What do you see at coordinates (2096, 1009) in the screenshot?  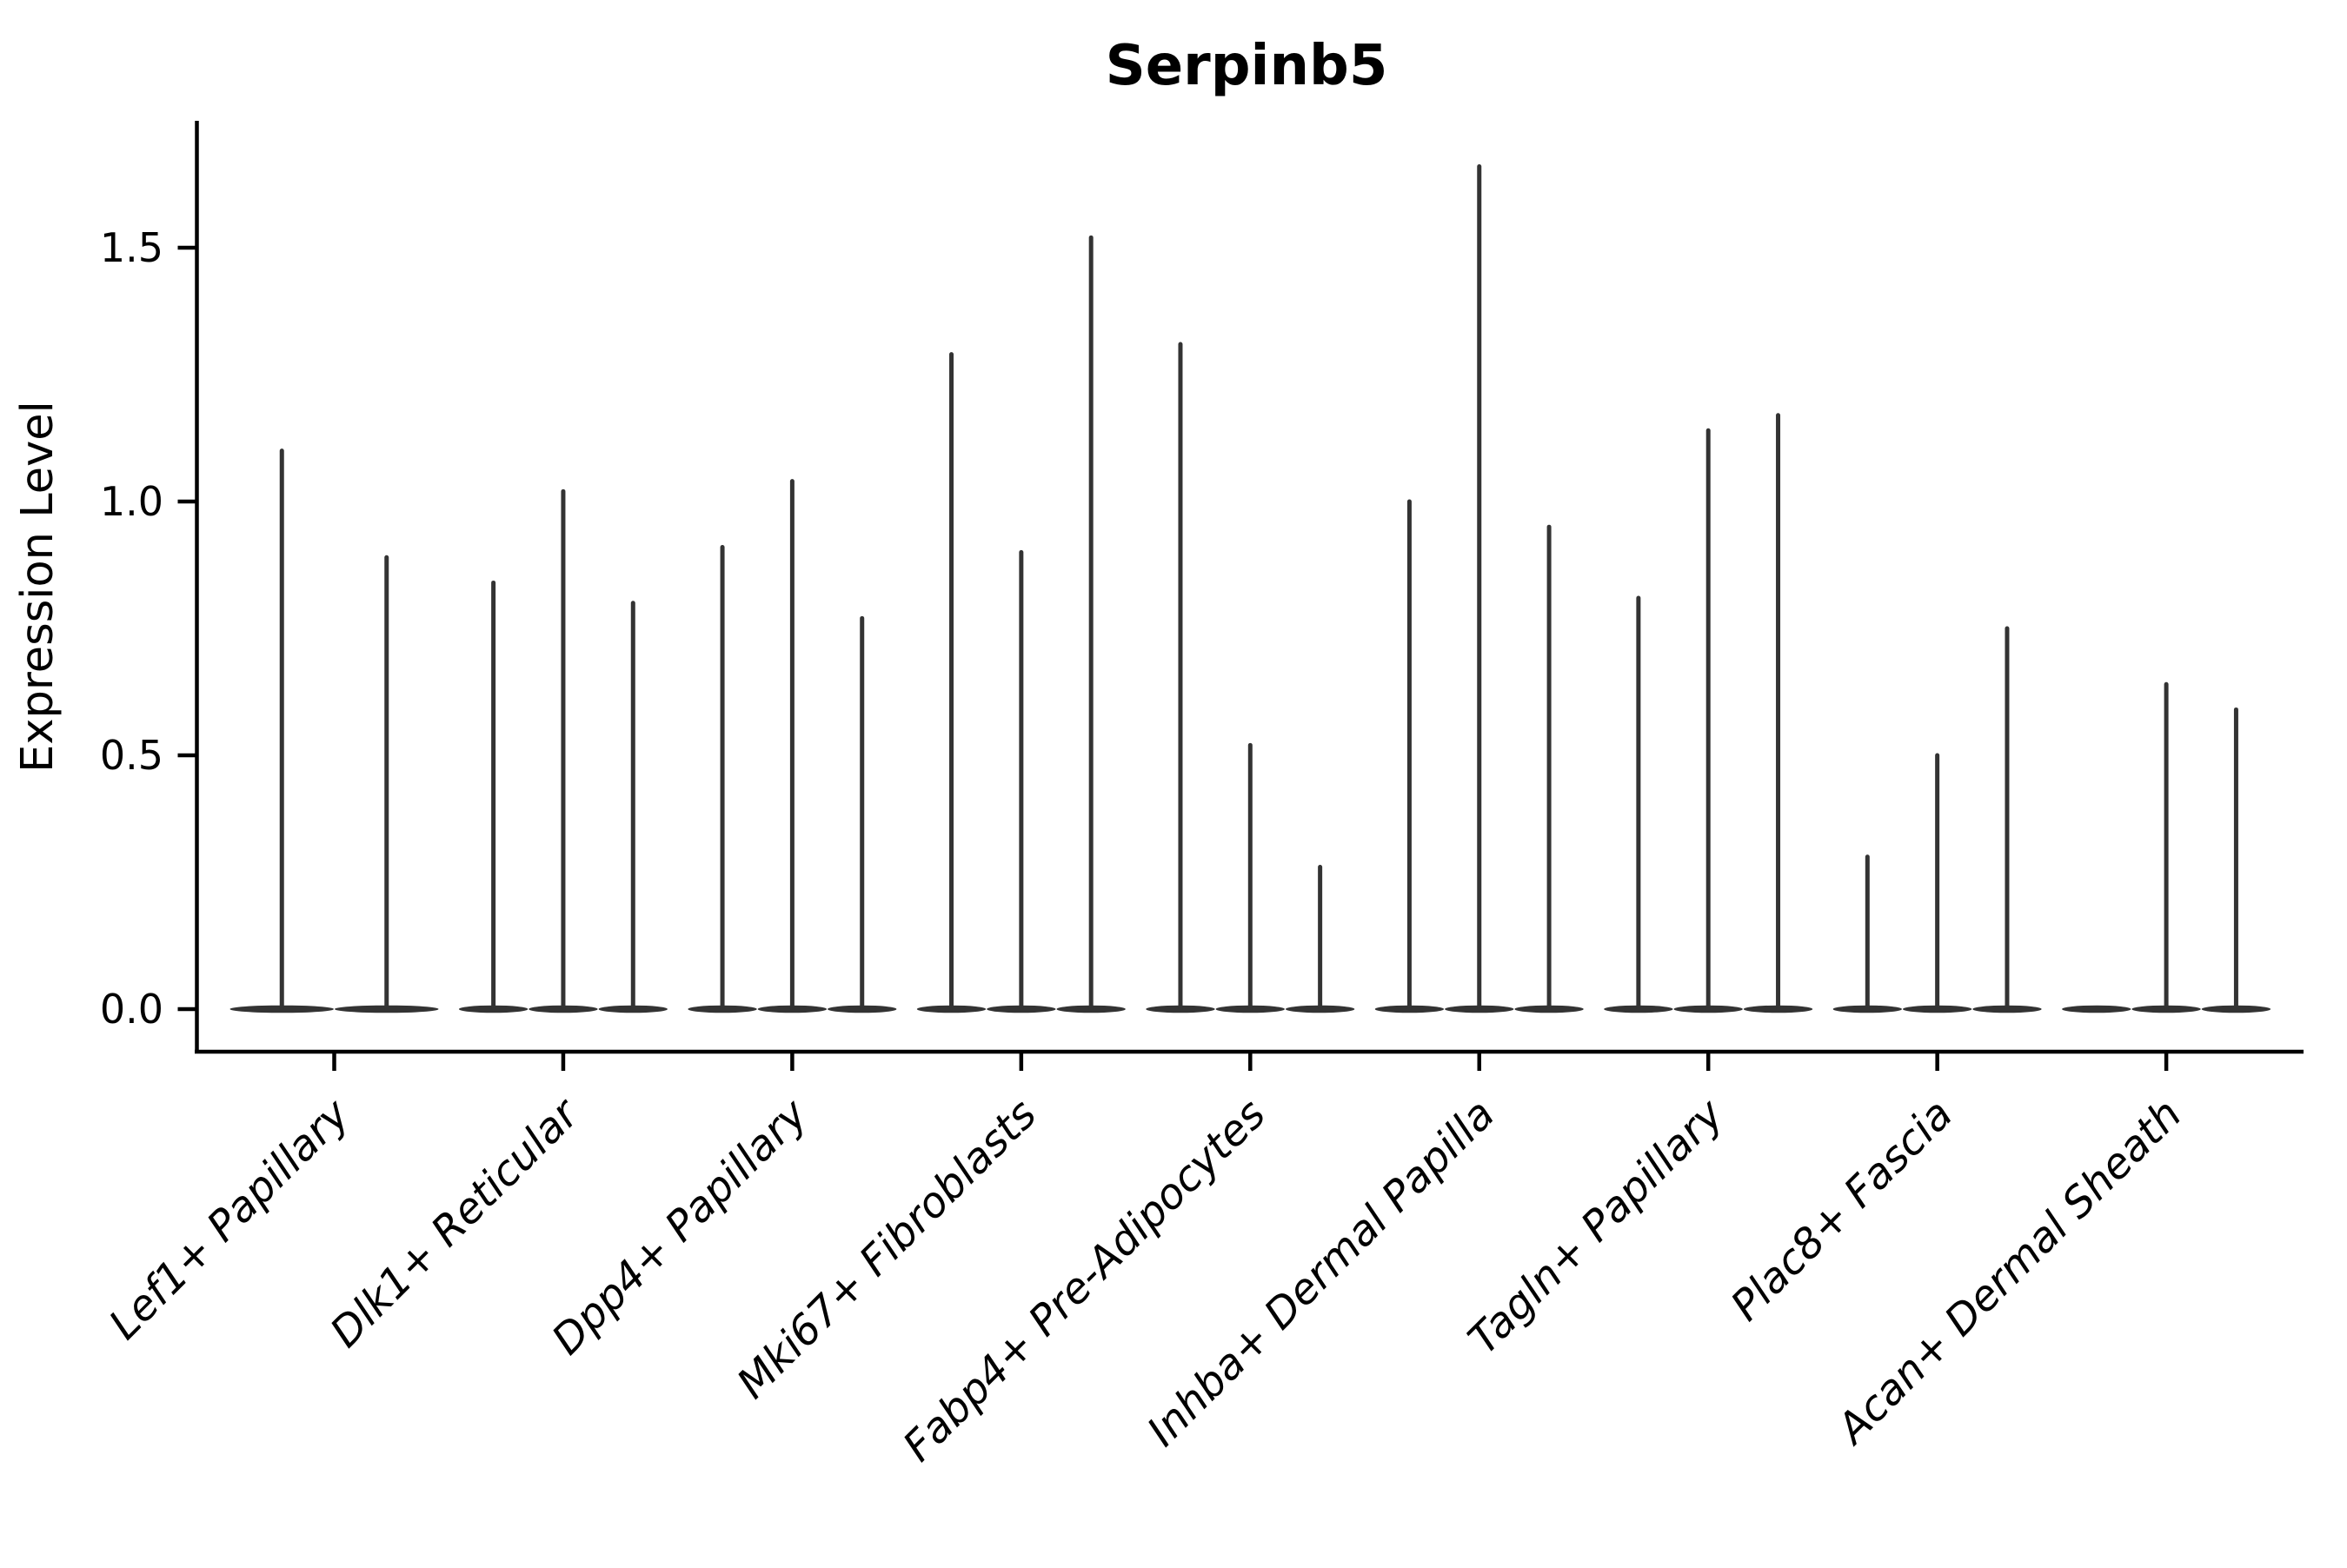 I see `violin-base` at bounding box center [2096, 1009].